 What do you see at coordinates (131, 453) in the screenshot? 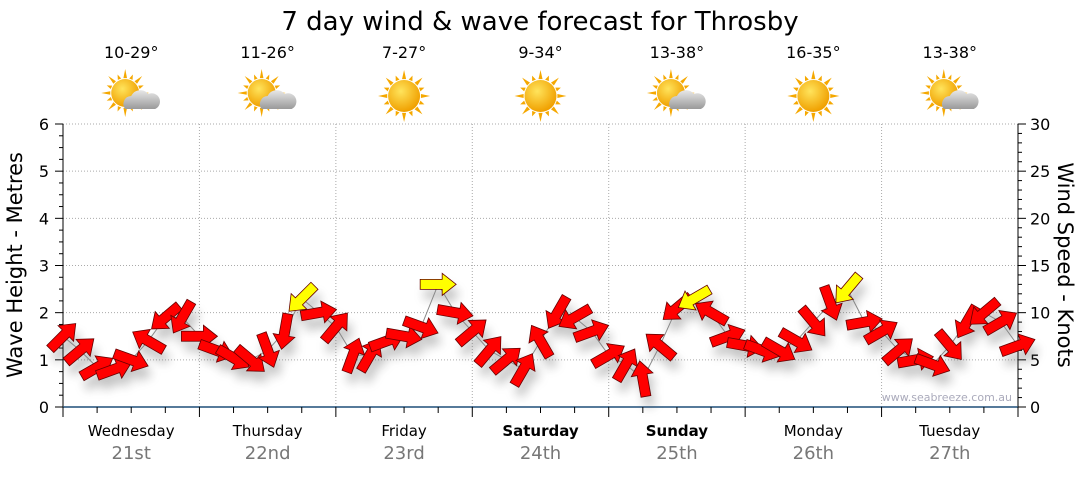
I see `day-date: 21st` at bounding box center [131, 453].